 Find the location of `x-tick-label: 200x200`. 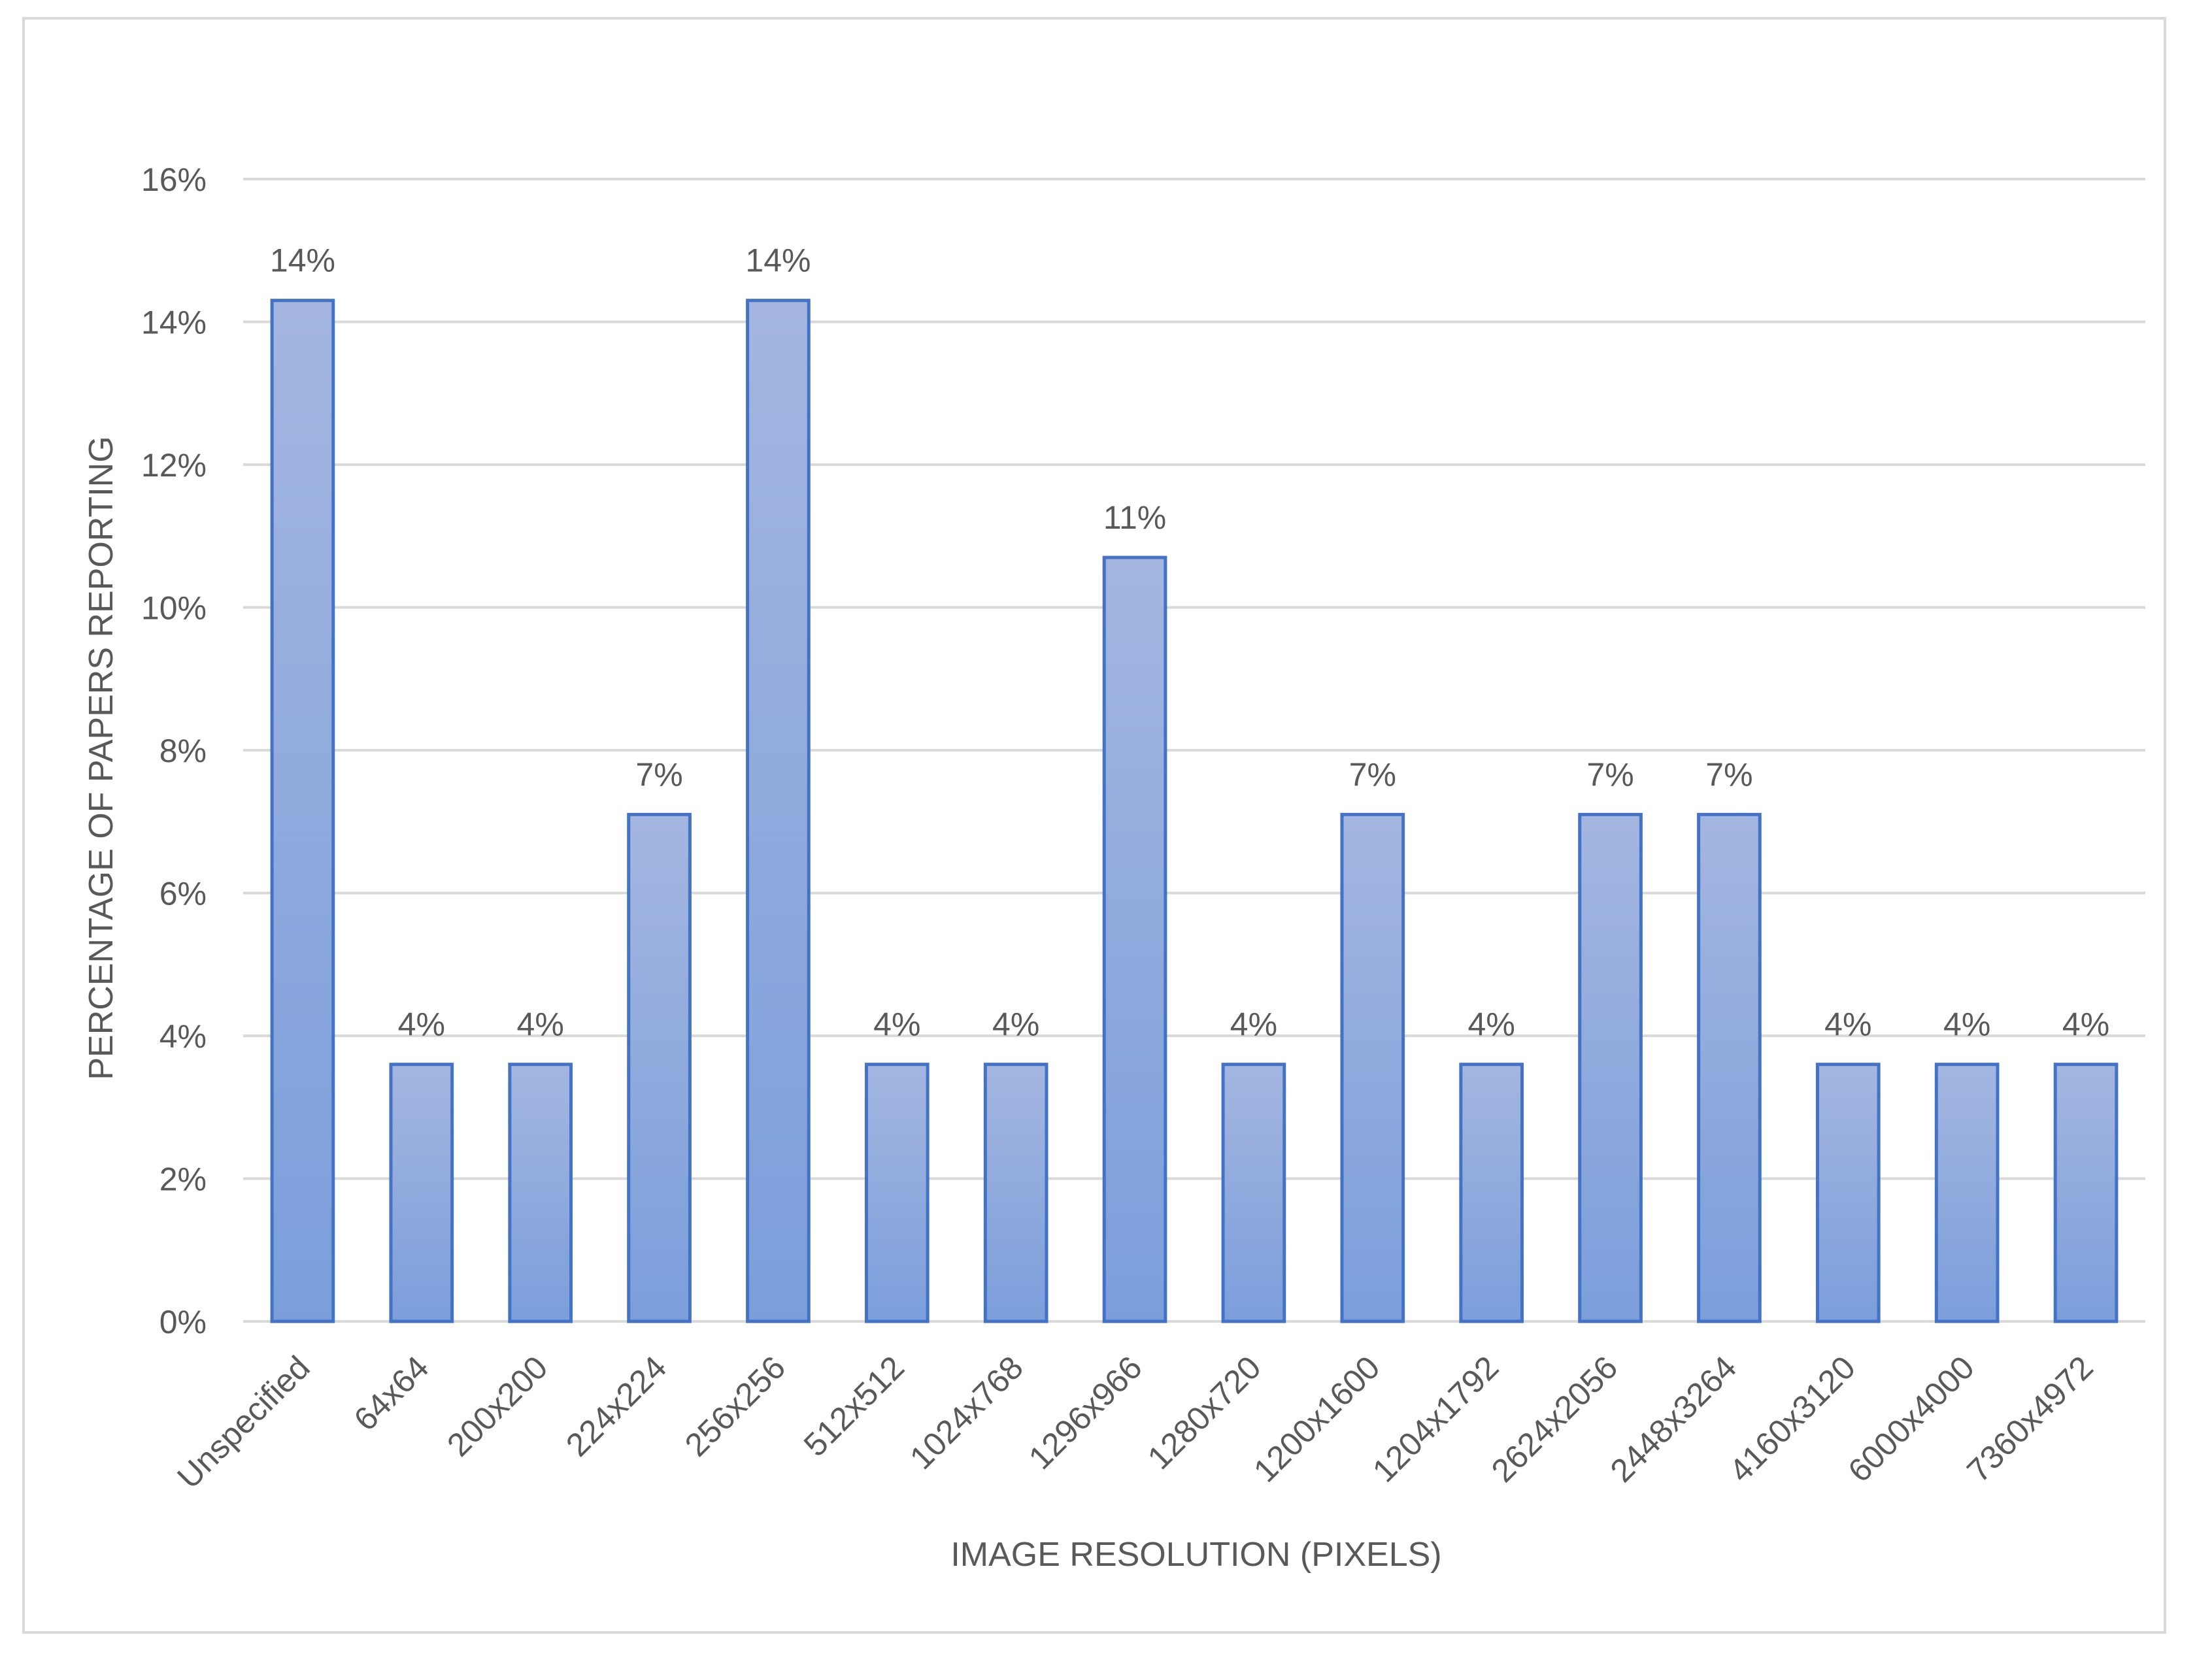

x-tick-label: 200x200 is located at coordinates (497, 1406).